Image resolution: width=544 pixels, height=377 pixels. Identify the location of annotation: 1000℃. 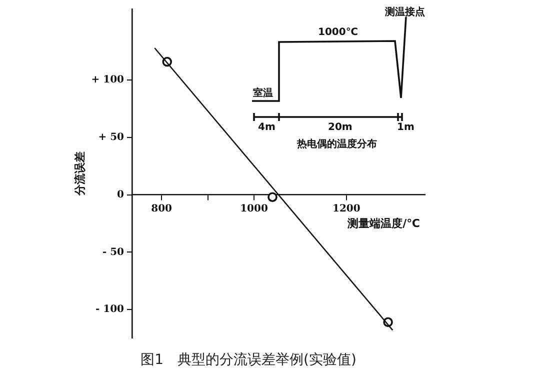
(338, 32).